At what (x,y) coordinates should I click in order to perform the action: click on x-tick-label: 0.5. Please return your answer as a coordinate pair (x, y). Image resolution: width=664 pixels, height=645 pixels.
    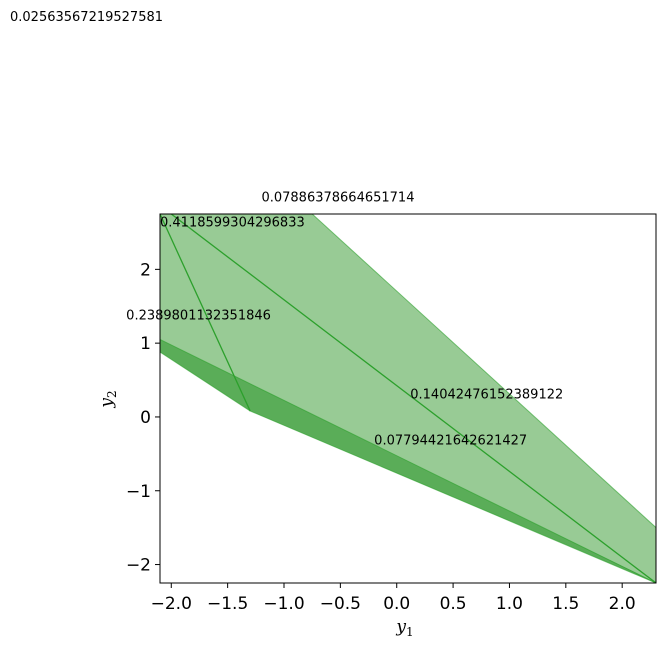
    Looking at the image, I should click on (453, 604).